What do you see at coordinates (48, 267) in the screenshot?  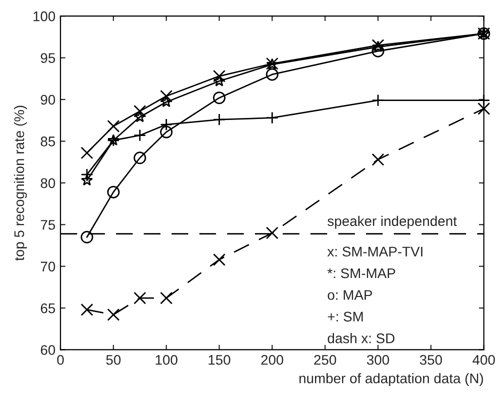 I see `y-tick-label: 70` at bounding box center [48, 267].